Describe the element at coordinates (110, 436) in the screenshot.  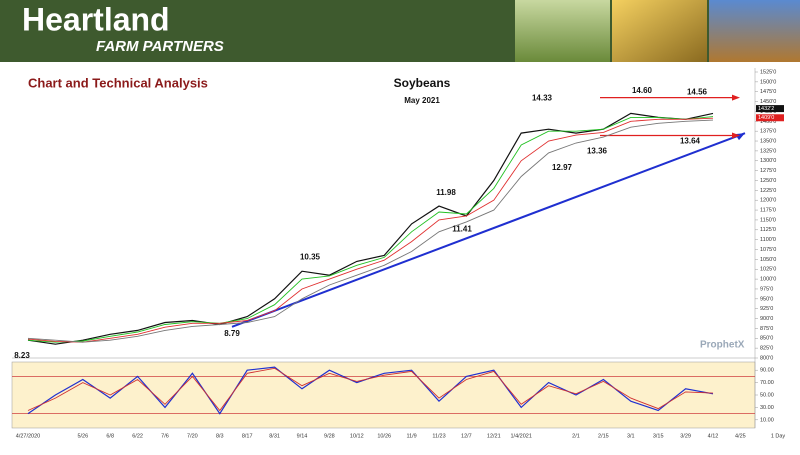
I see `x-tick-label: 6/8` at that location.